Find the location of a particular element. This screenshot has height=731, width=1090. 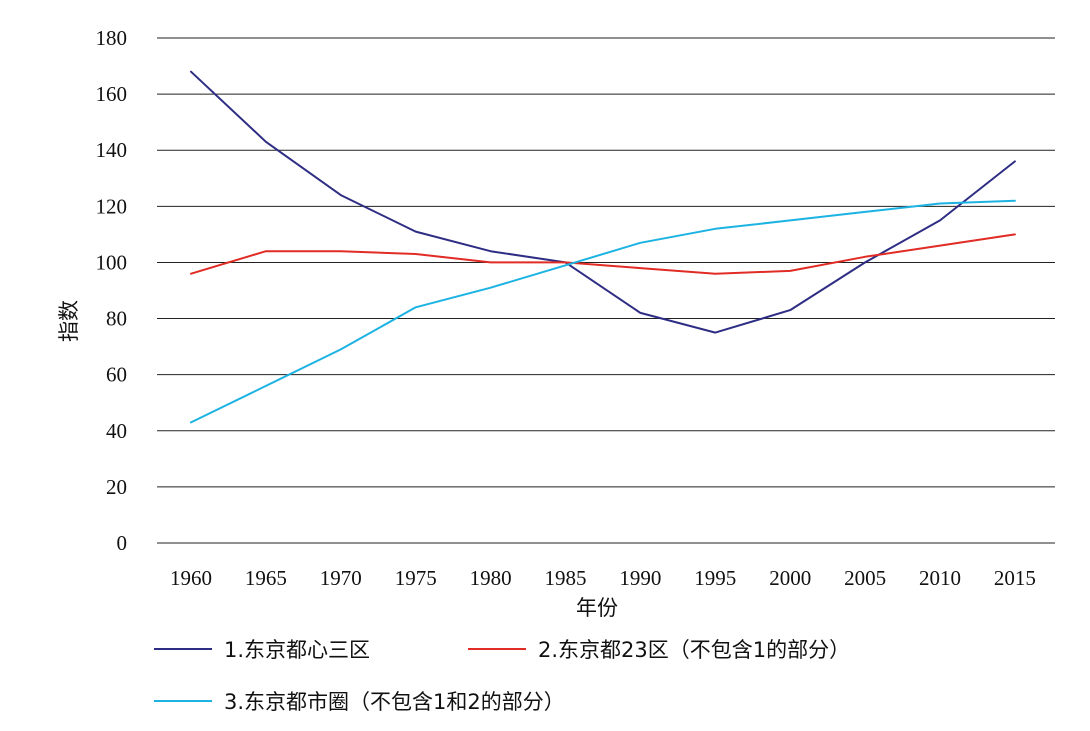

legend-item-2: 2.东京都23区（不包含1的部分） is located at coordinates (659, 650).